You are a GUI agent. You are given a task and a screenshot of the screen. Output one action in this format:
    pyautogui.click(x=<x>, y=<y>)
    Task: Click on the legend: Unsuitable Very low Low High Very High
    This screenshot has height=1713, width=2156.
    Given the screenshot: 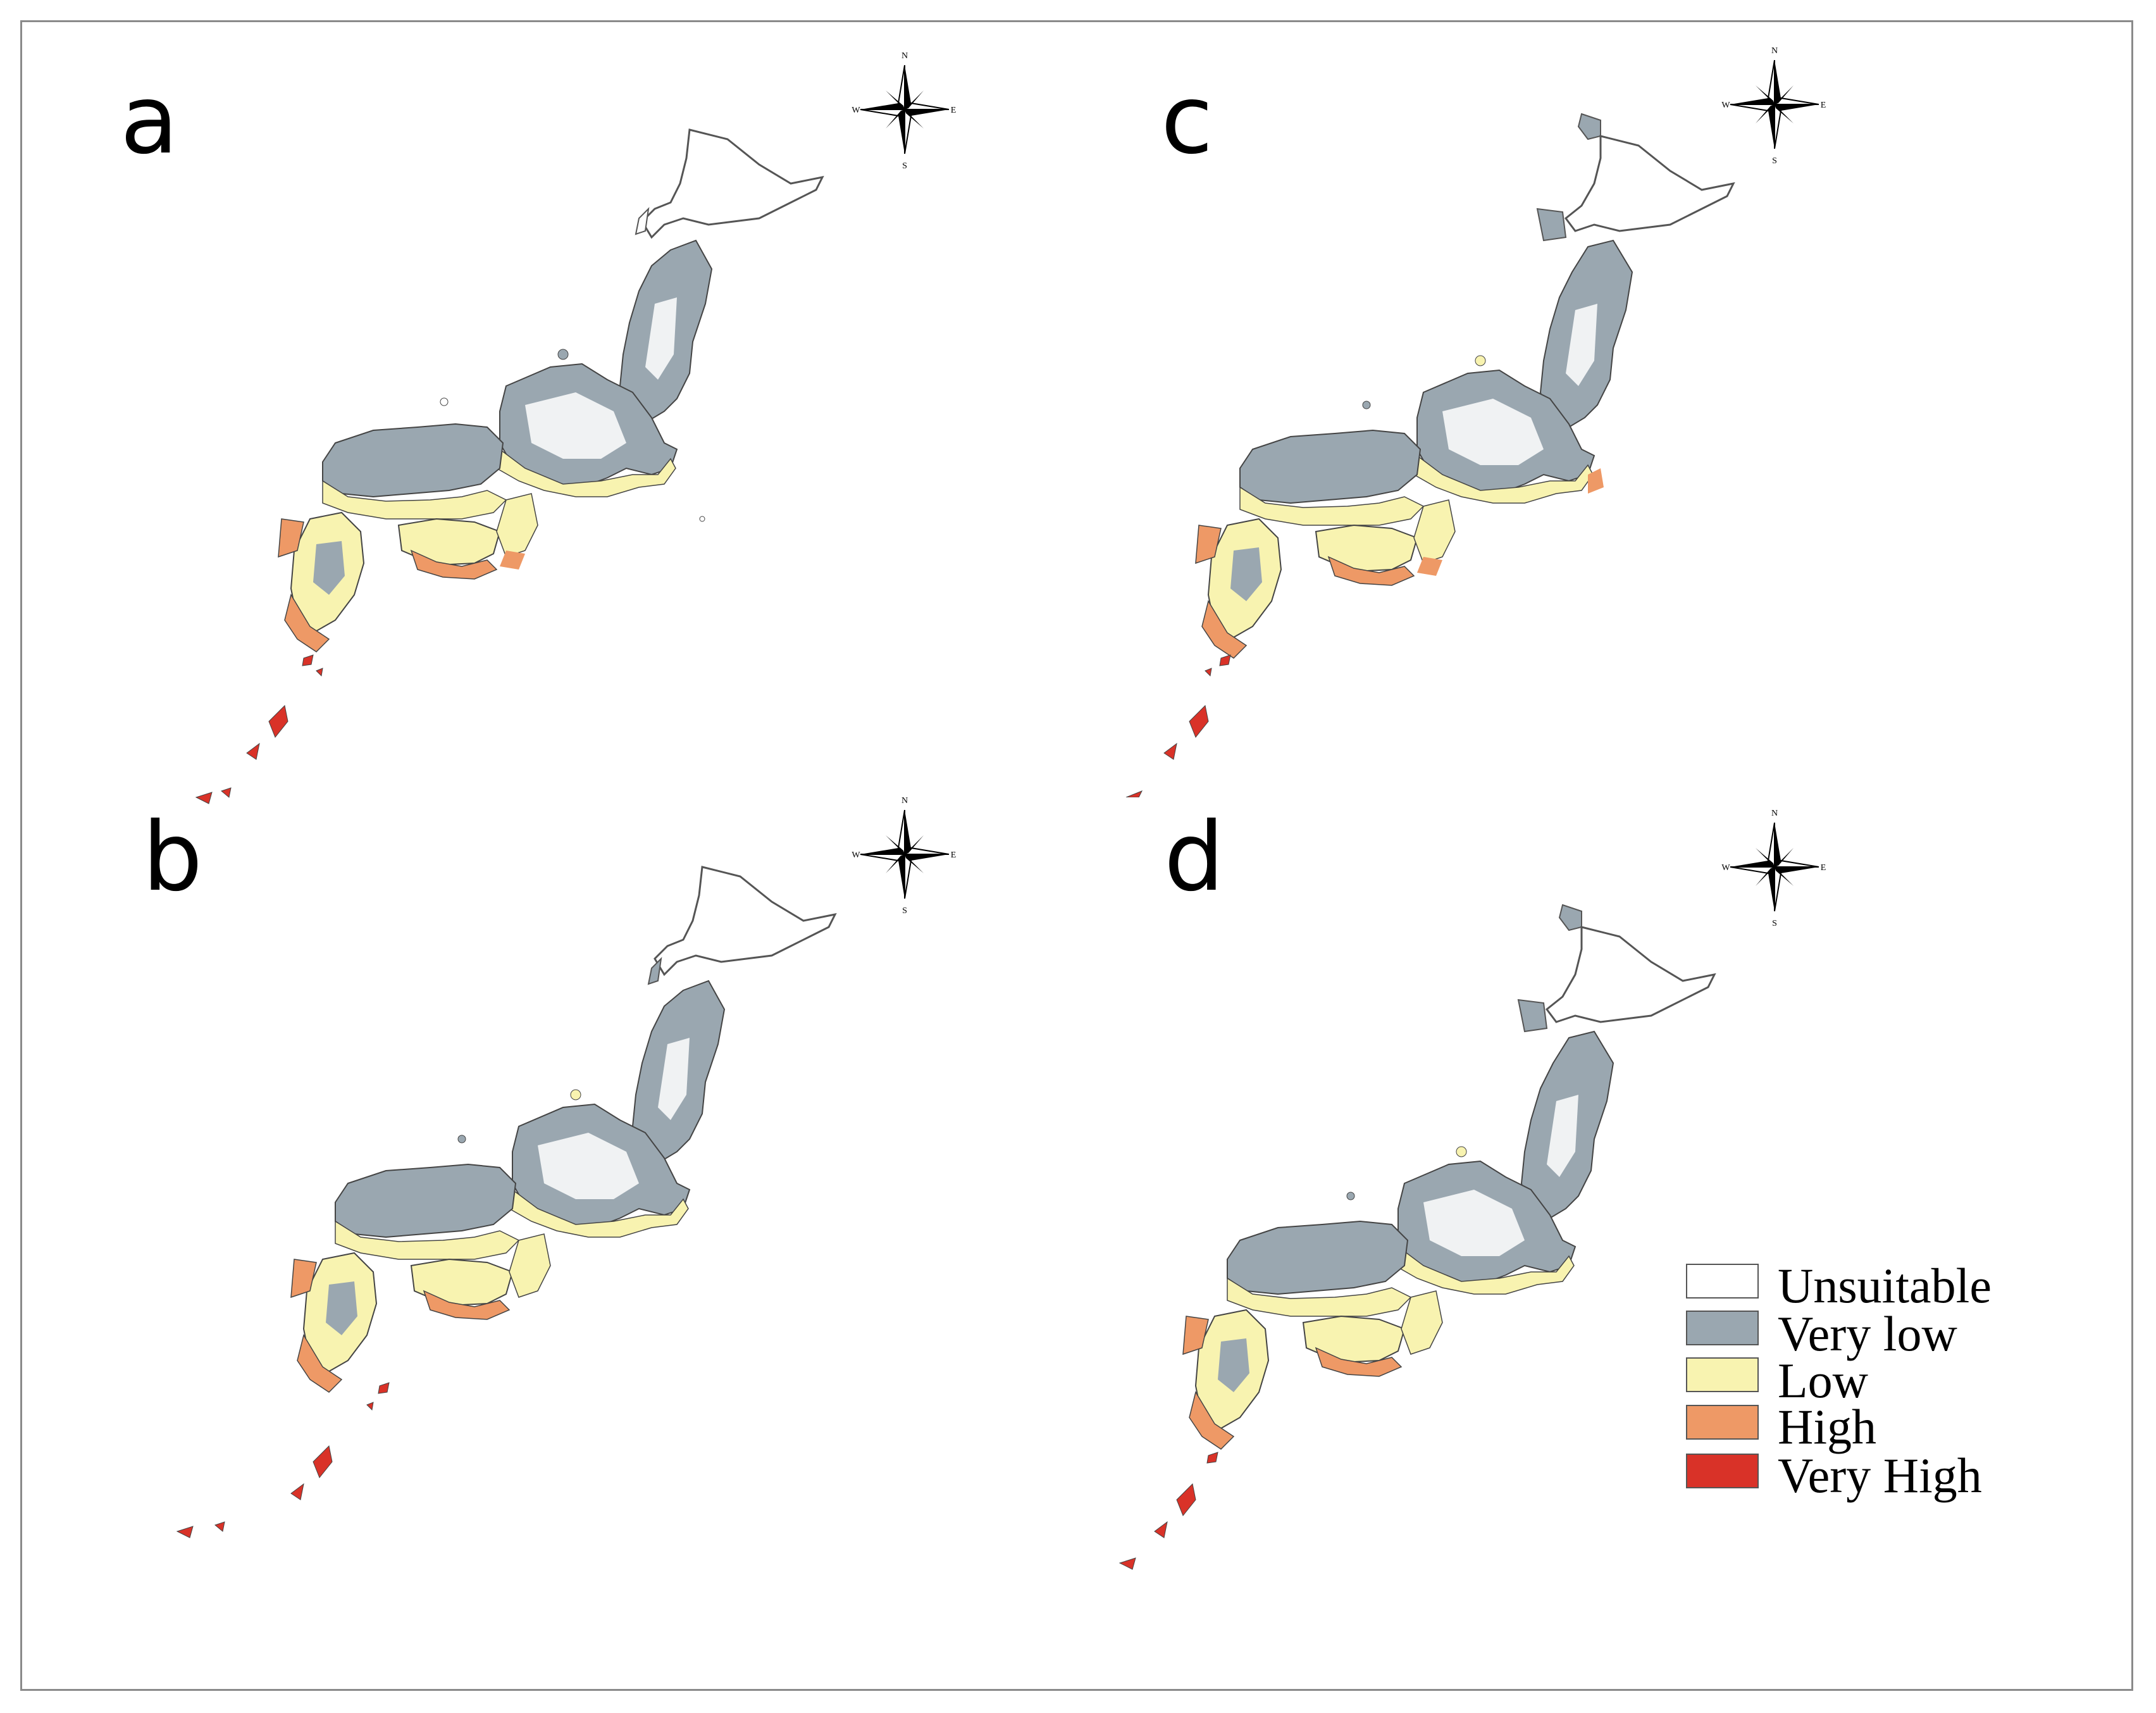 What is the action you would take?
    pyautogui.click(x=1857, y=1389)
    